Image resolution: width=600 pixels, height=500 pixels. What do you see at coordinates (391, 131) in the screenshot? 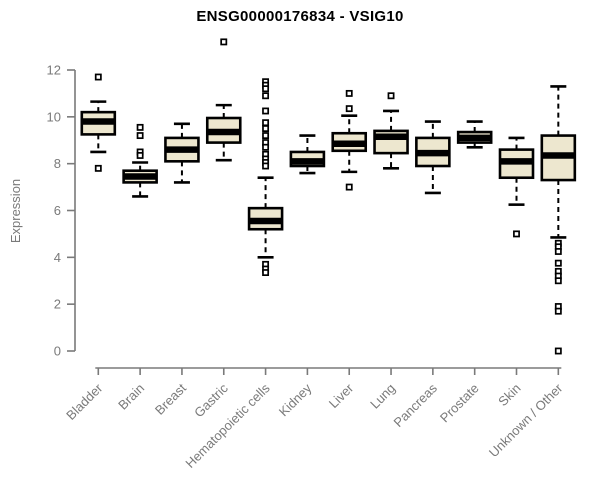
I see `box-lung` at bounding box center [391, 131].